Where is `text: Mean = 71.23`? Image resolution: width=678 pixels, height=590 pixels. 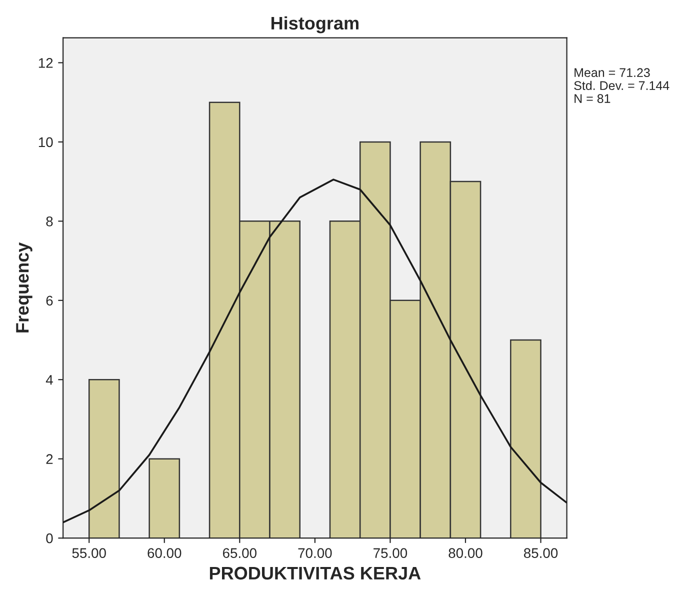
text: Mean = 71.23 is located at coordinates (612, 73).